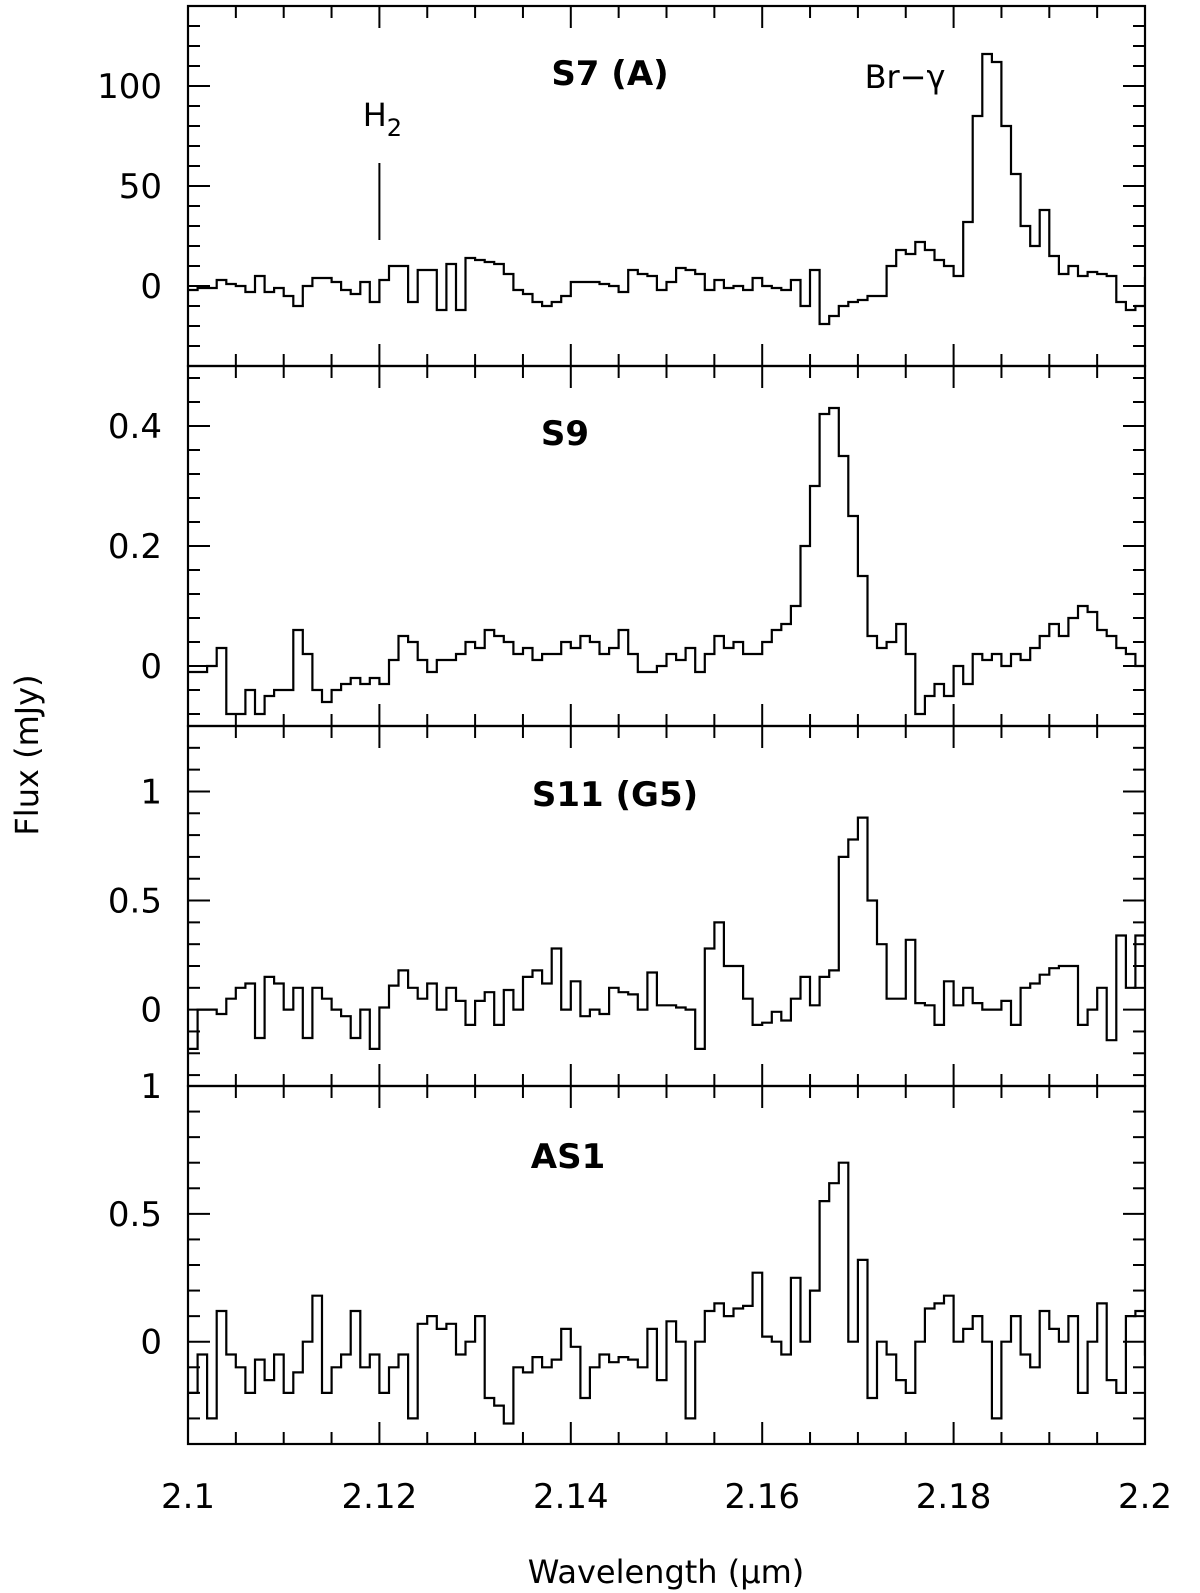  I want to click on x-axis-title: Wavelength (μm), so click(666, 1572).